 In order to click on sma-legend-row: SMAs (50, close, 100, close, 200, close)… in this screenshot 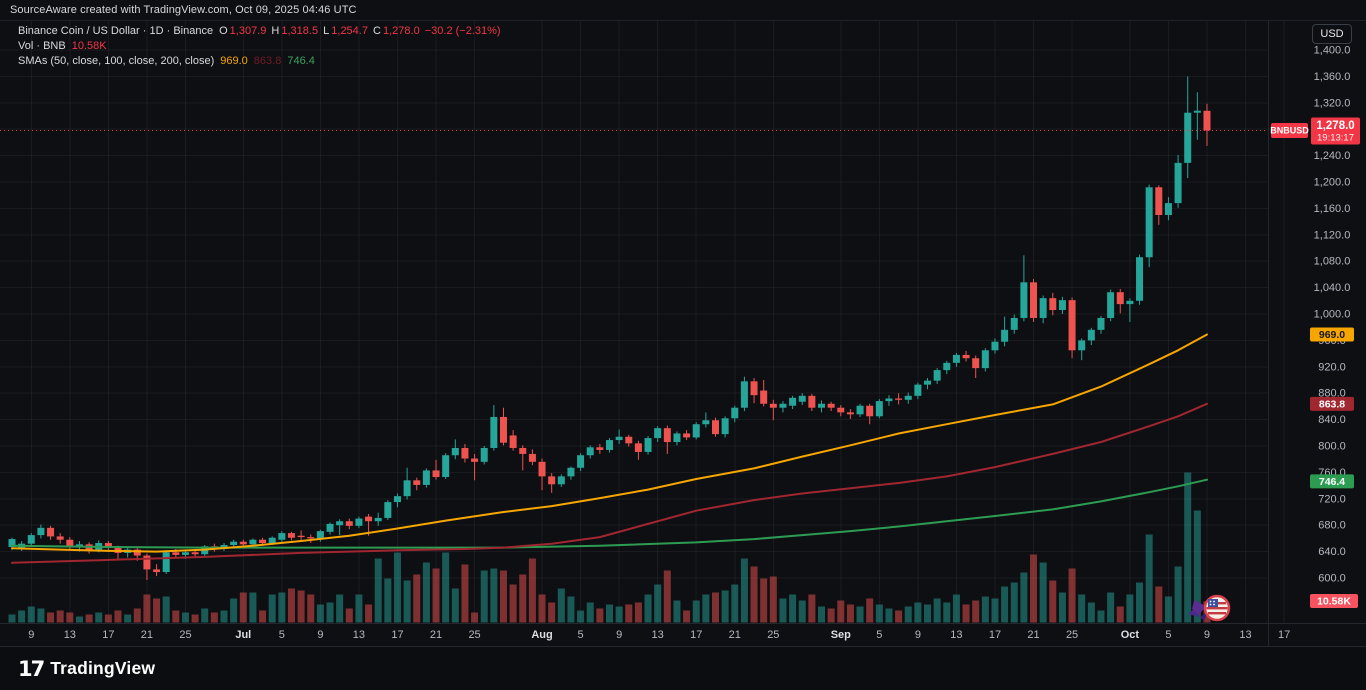, I will do `click(260, 61)`.